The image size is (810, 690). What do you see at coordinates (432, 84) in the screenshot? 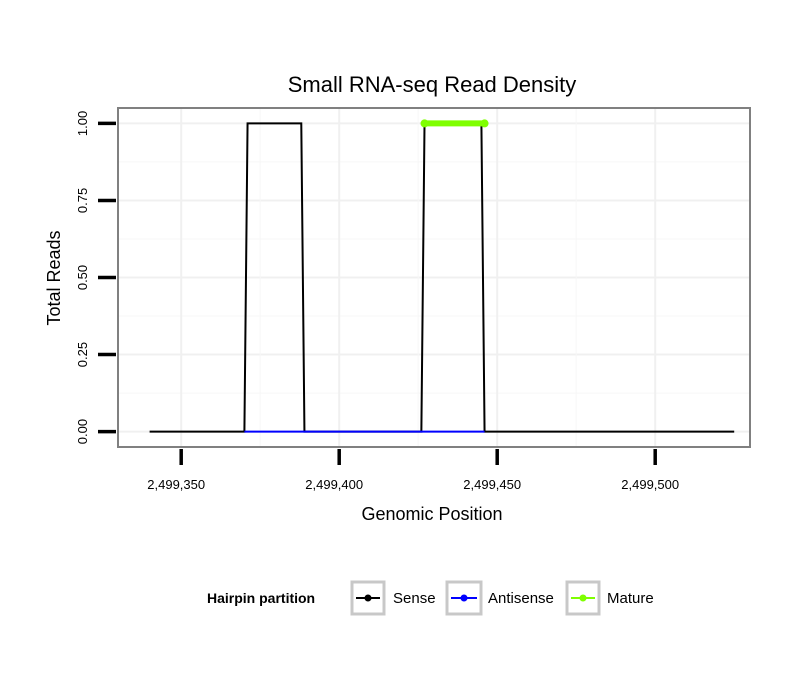
I see `chart-title: Small RNA-seq Read Density` at bounding box center [432, 84].